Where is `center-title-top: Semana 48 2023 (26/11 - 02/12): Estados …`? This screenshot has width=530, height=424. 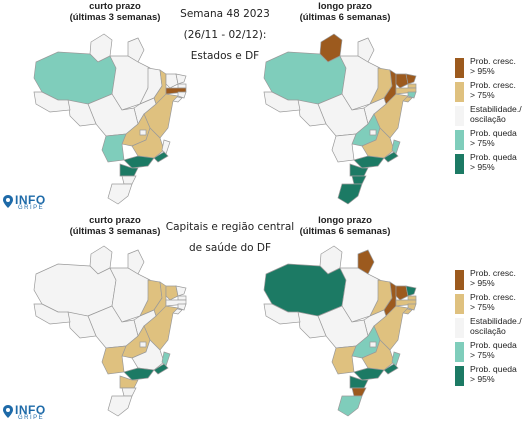
center-title-top: Semana 48 2023 (26/11 - 02/12): Estados … is located at coordinates (225, 35).